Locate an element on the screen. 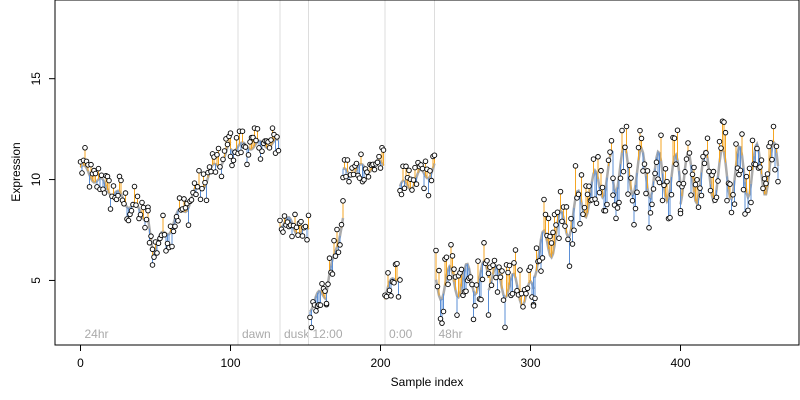 The image size is (800, 400). x-tick-label: 300 is located at coordinates (530, 363).